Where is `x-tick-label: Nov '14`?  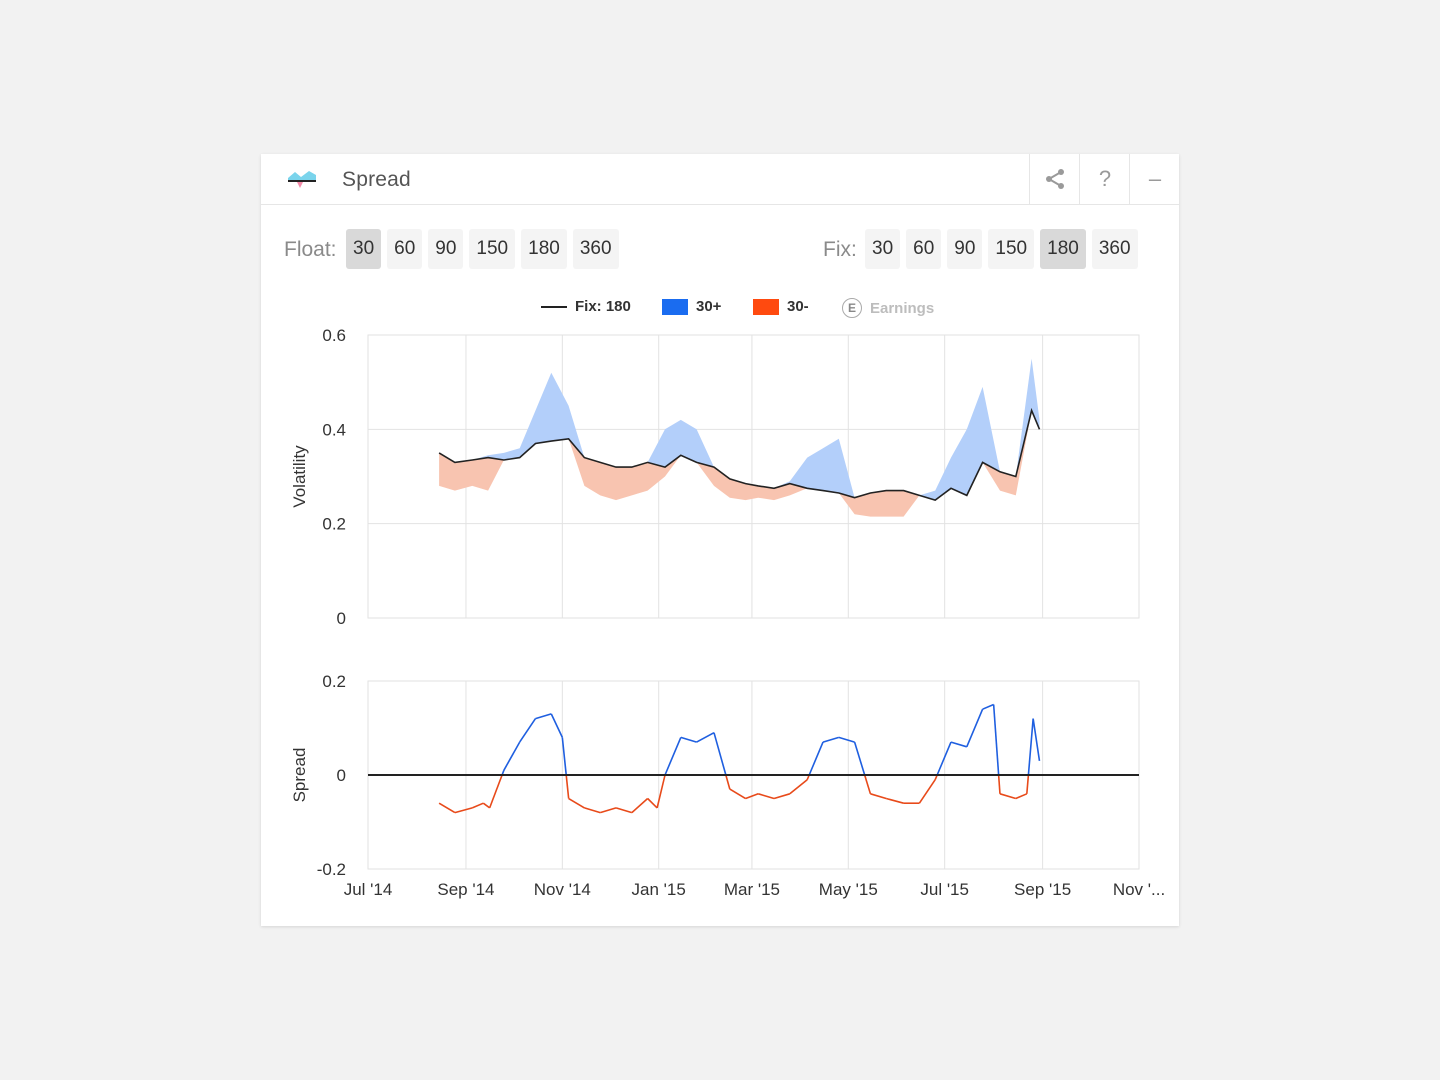
x-tick-label: Nov '14 is located at coordinates (562, 889).